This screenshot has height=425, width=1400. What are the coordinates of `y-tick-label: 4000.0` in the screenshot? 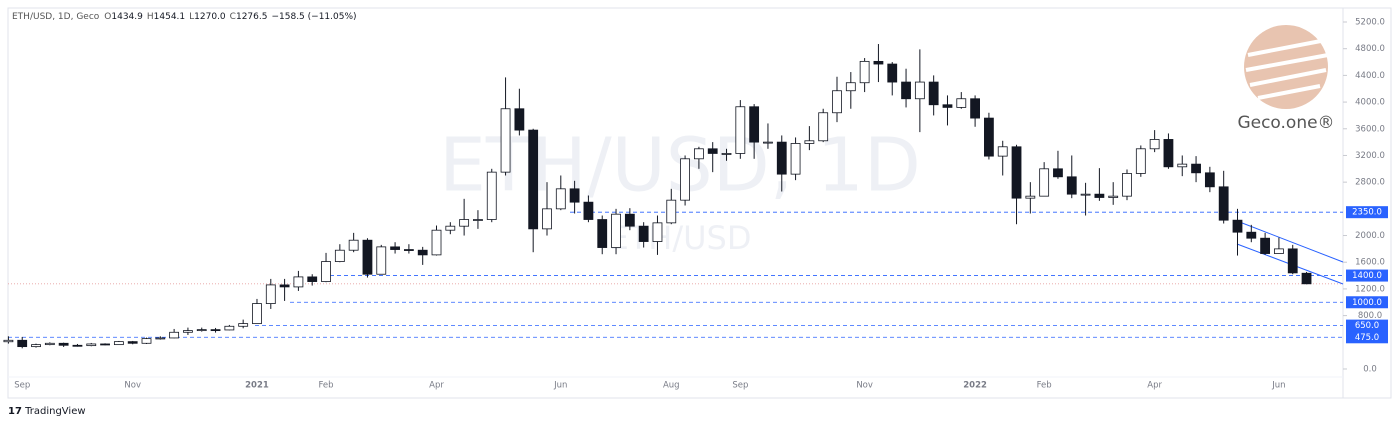 It's located at (1370, 103).